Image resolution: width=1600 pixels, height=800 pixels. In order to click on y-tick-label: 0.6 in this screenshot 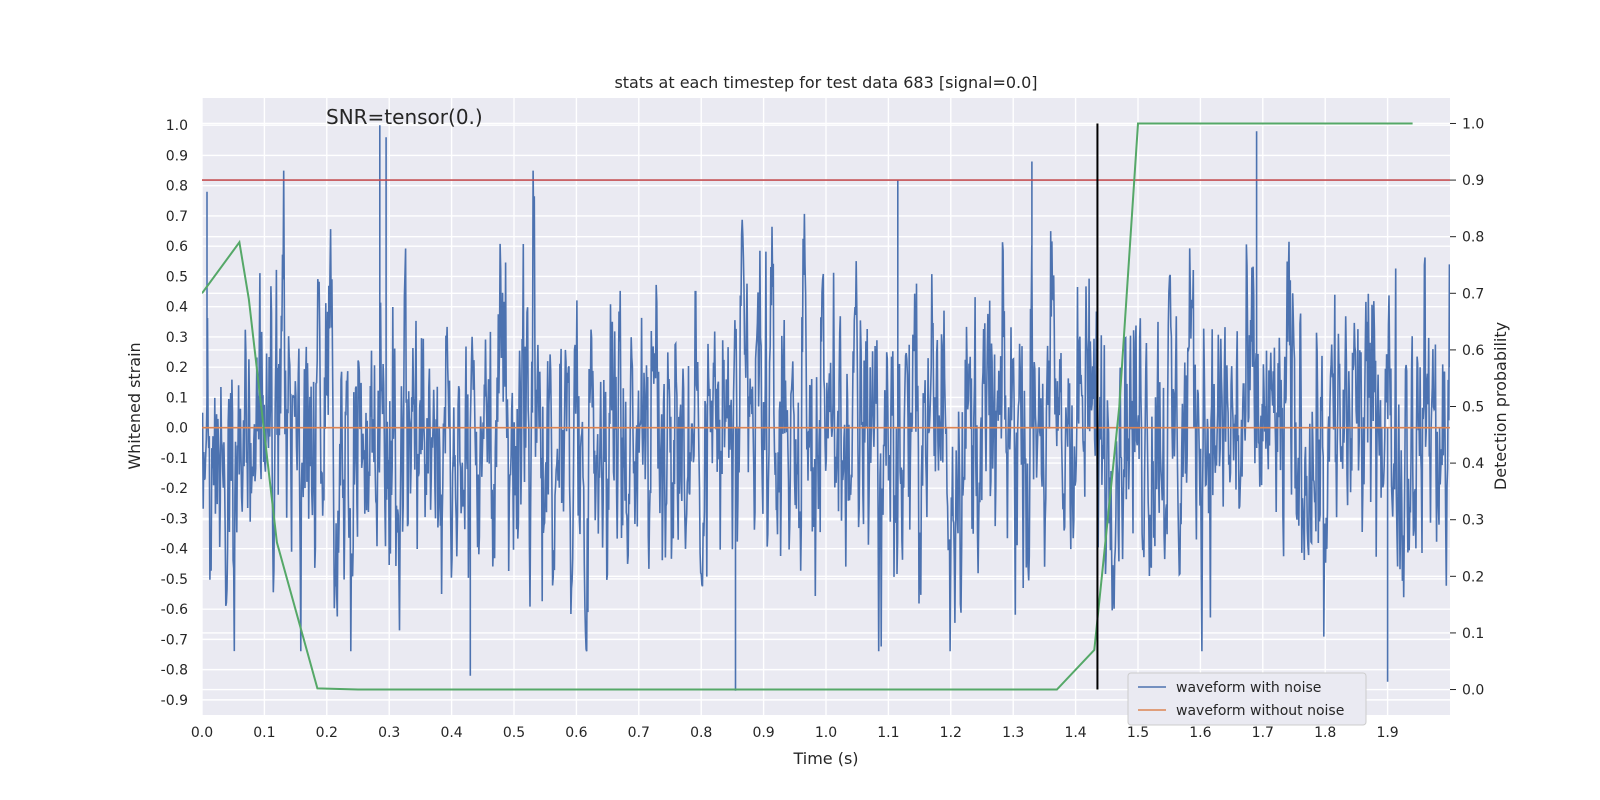, I will do `click(177, 247)`.